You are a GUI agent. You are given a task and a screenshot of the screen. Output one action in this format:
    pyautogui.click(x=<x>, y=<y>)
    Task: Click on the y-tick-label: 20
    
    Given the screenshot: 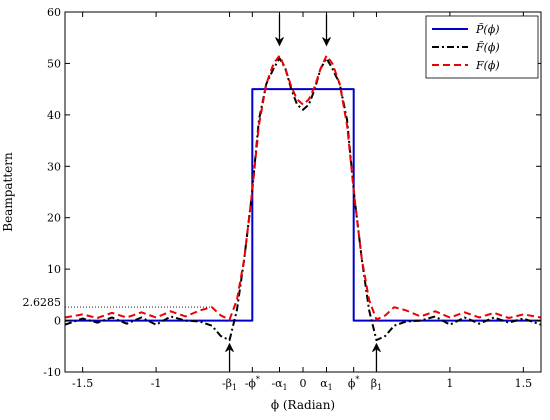 What is the action you would take?
    pyautogui.click(x=54, y=218)
    